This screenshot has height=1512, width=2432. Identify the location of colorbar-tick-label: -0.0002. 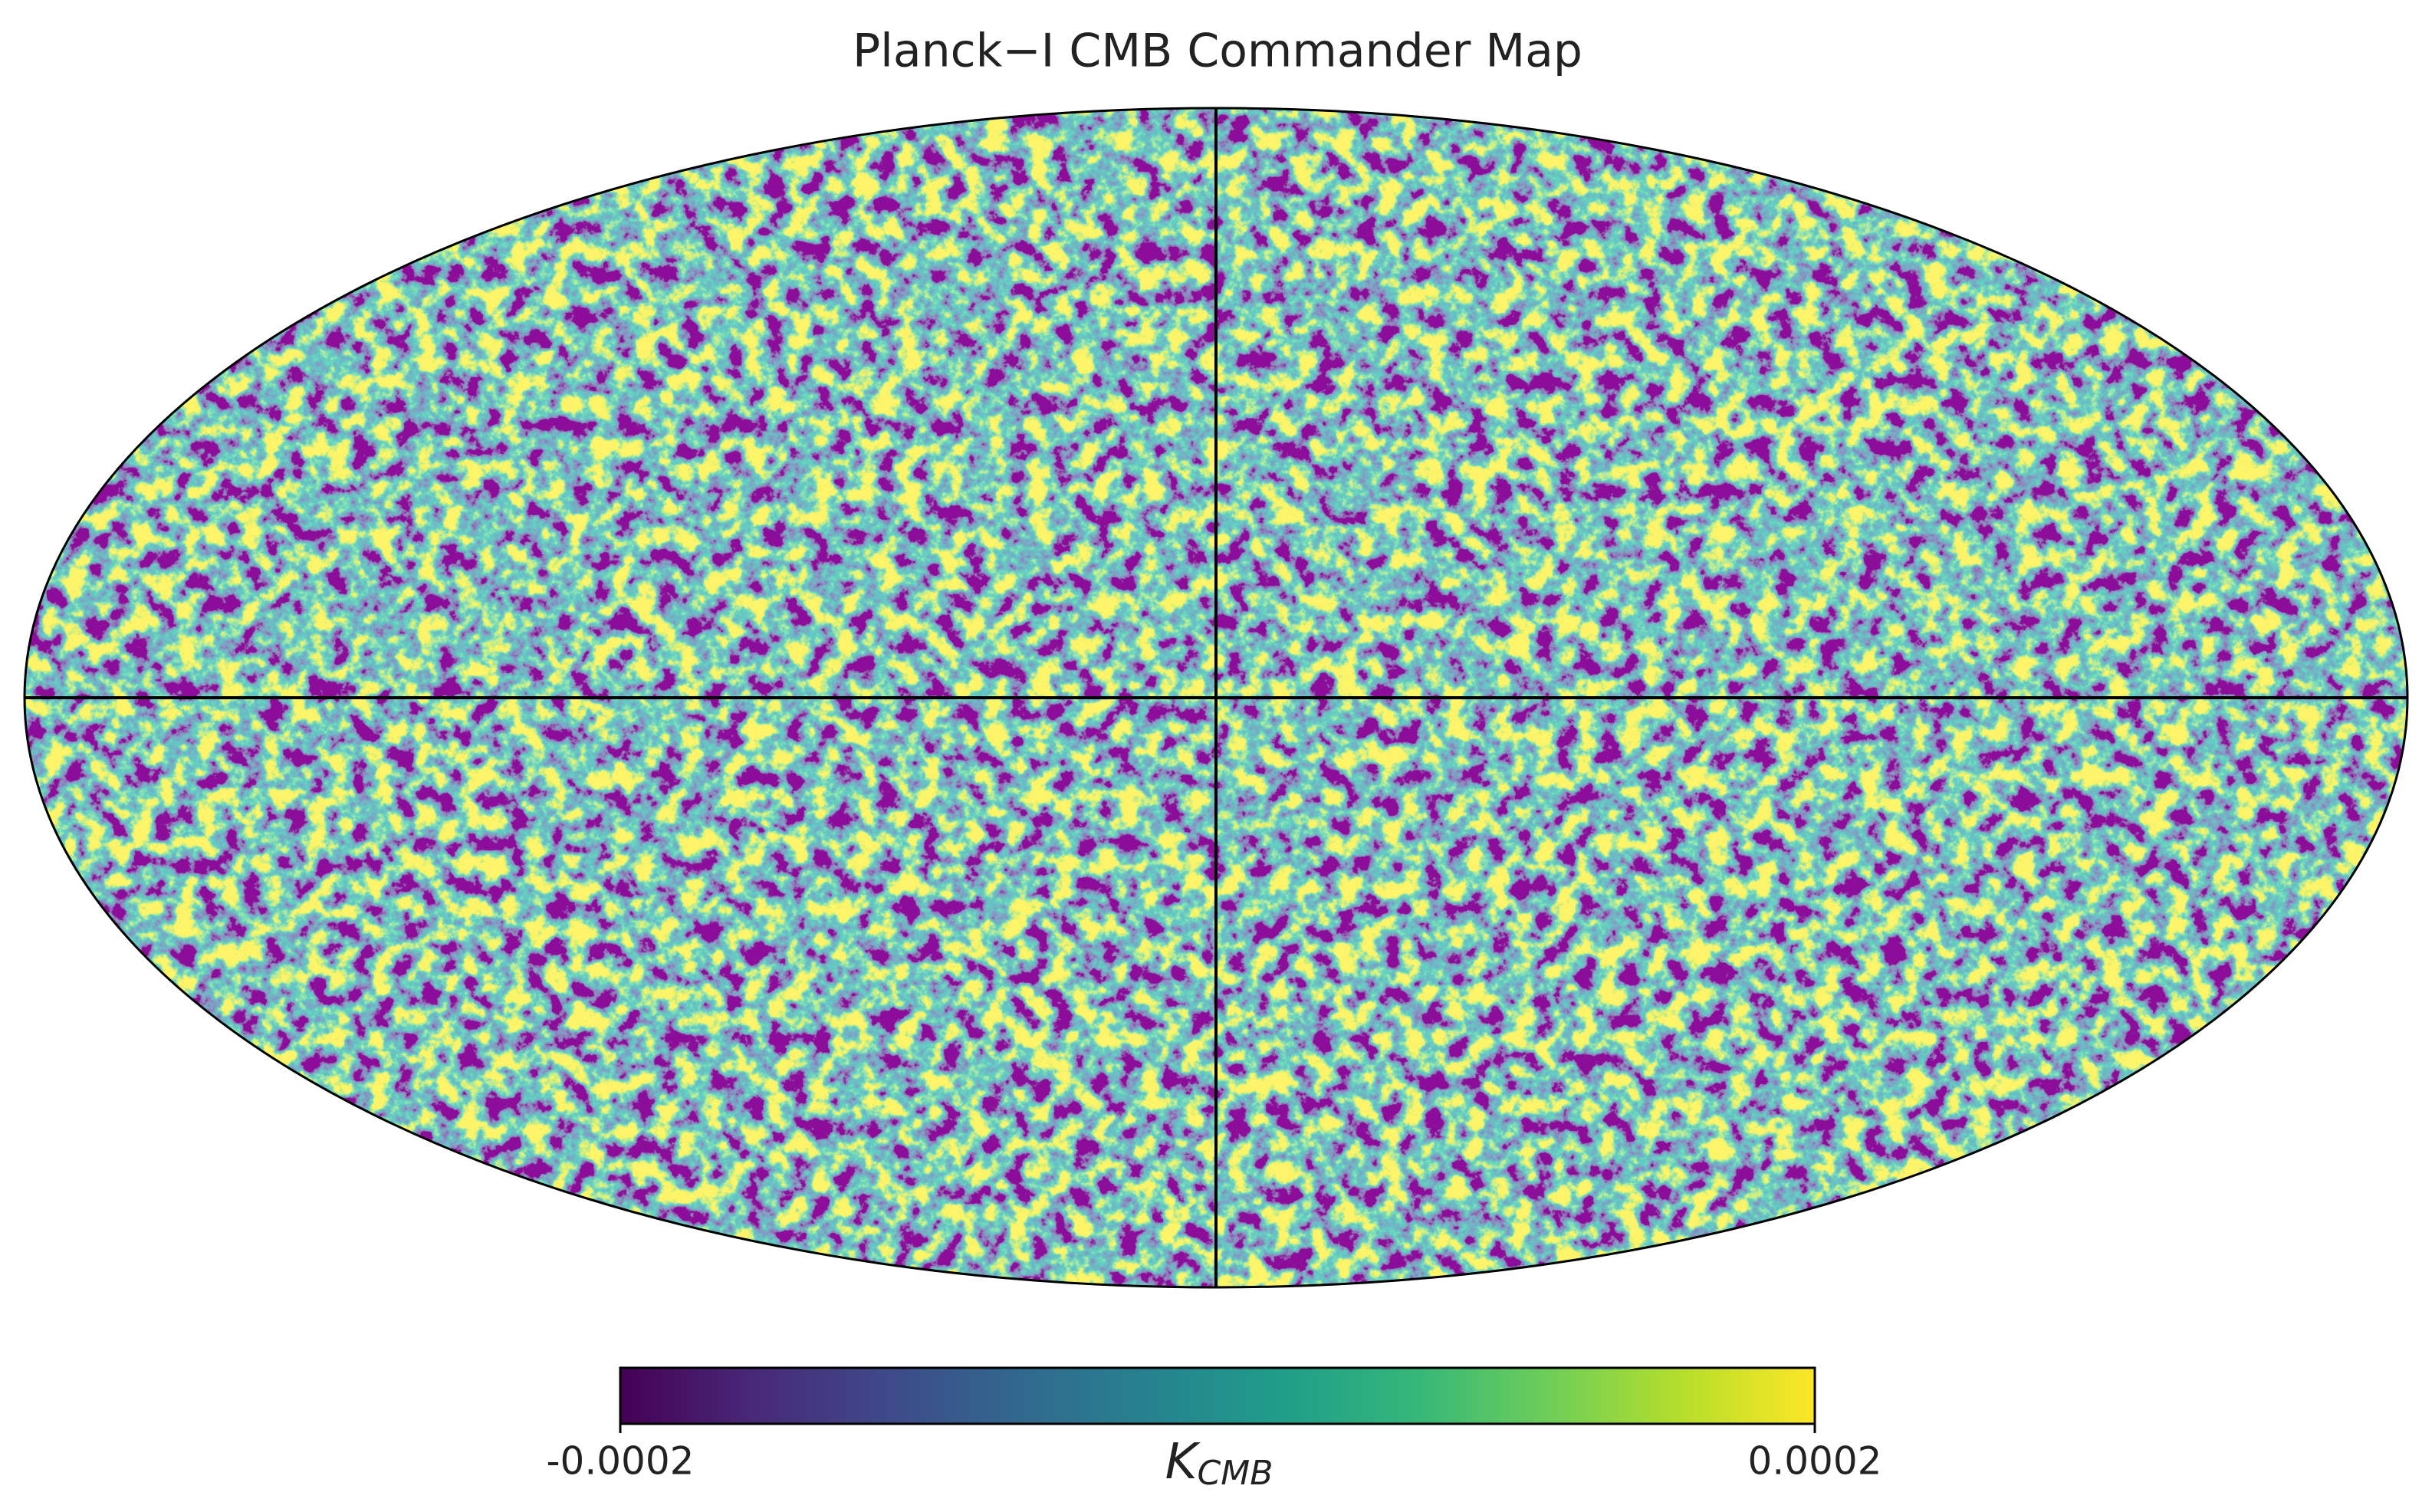
(621, 1461).